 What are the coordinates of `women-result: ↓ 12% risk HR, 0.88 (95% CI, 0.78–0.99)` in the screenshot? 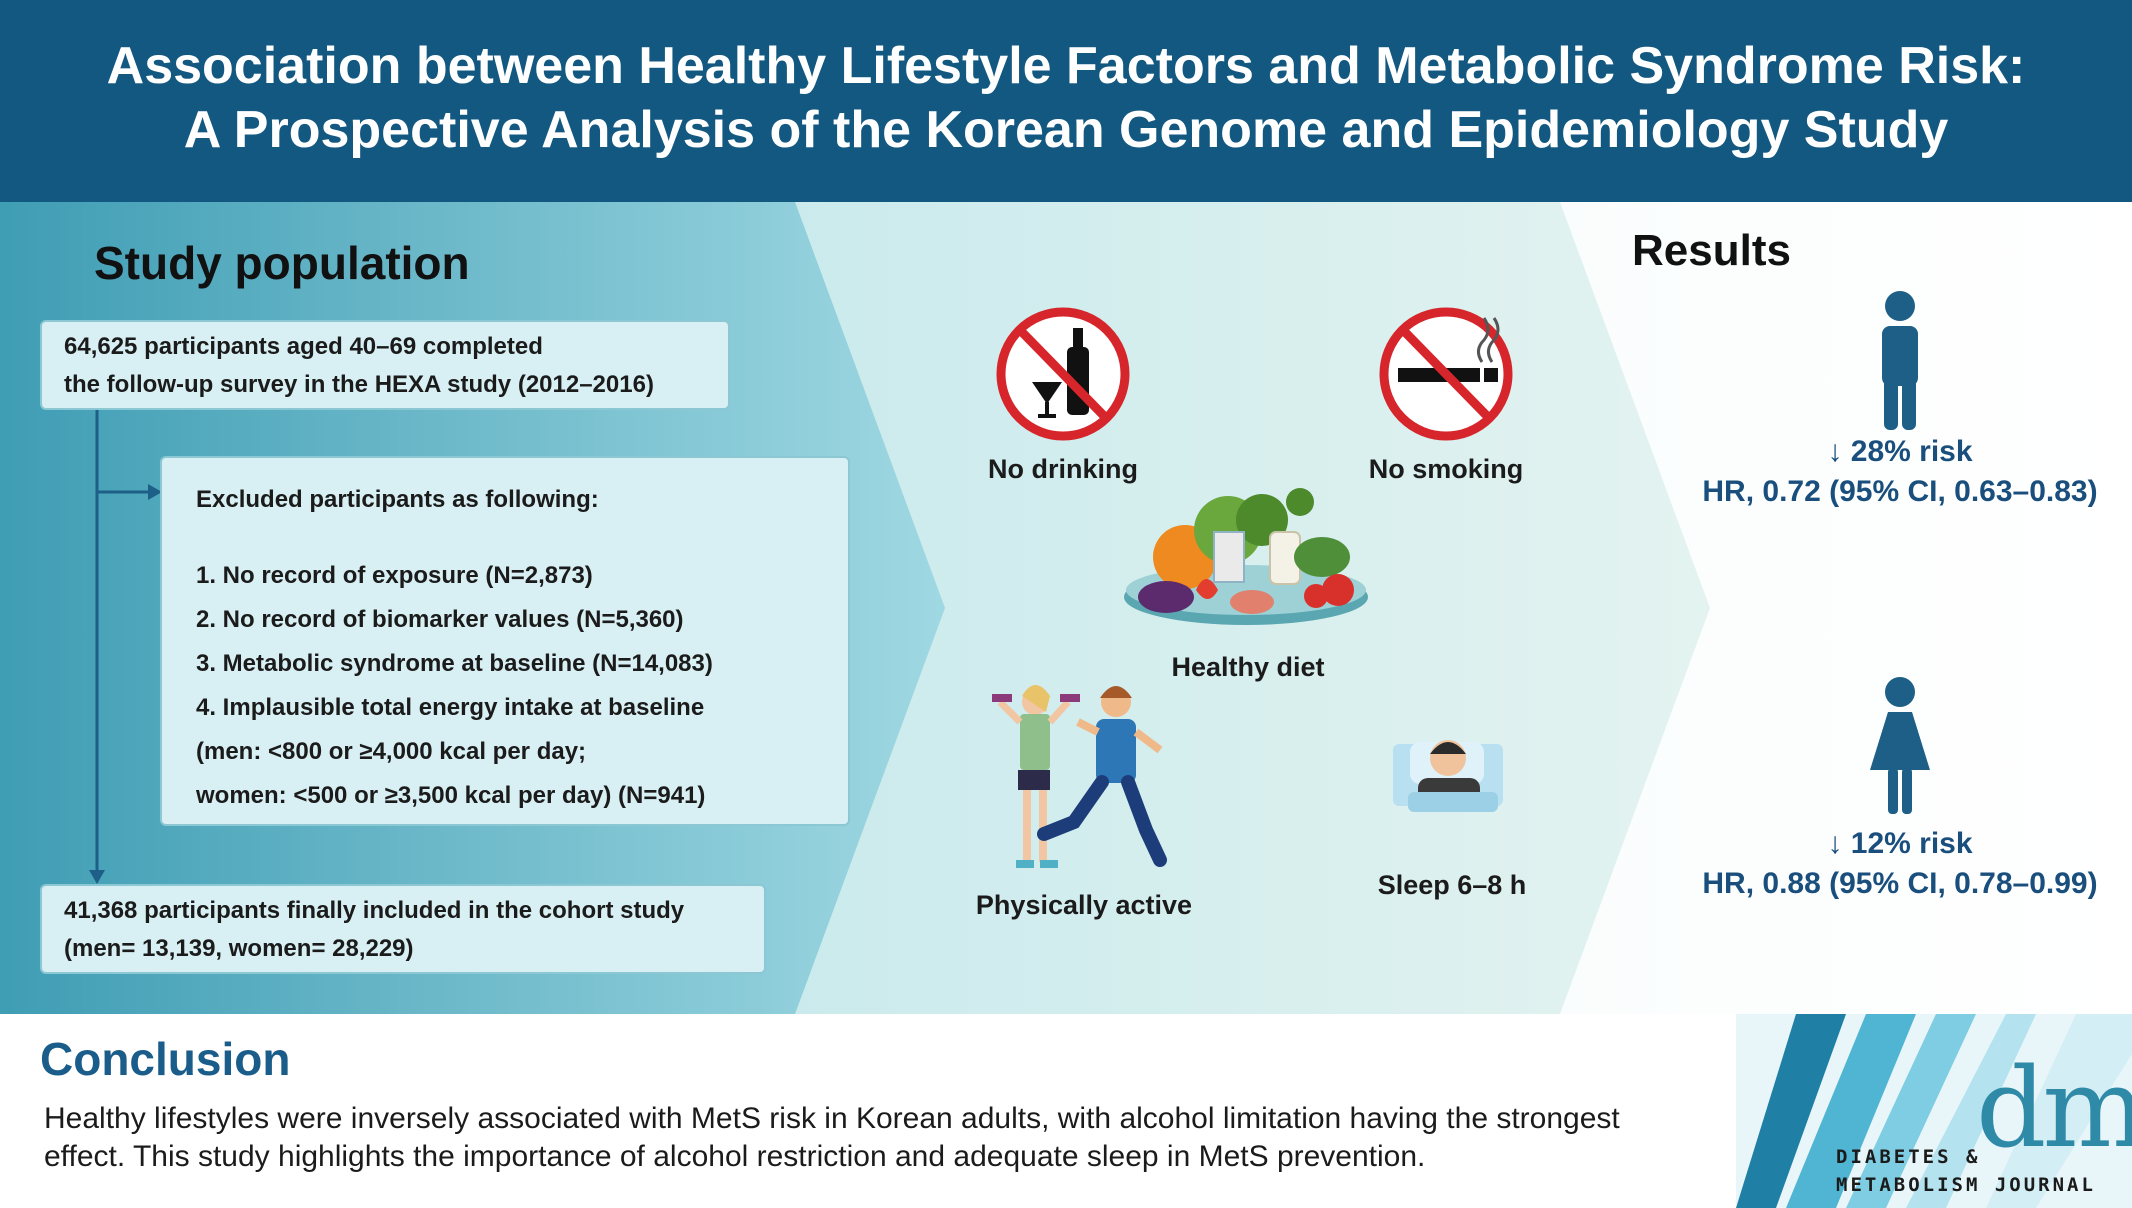 It's located at (1886, 864).